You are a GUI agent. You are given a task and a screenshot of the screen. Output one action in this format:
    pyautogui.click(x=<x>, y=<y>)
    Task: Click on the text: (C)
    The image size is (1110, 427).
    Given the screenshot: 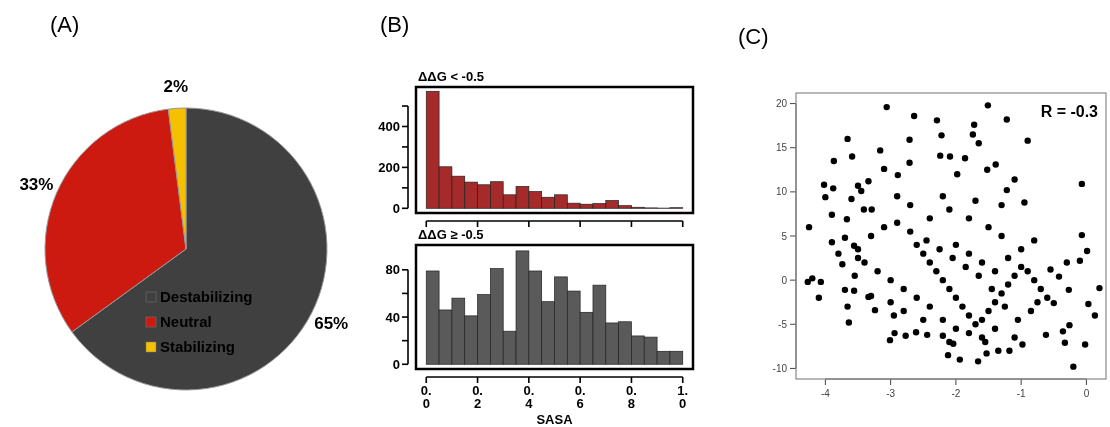 What is the action you would take?
    pyautogui.click(x=753, y=36)
    